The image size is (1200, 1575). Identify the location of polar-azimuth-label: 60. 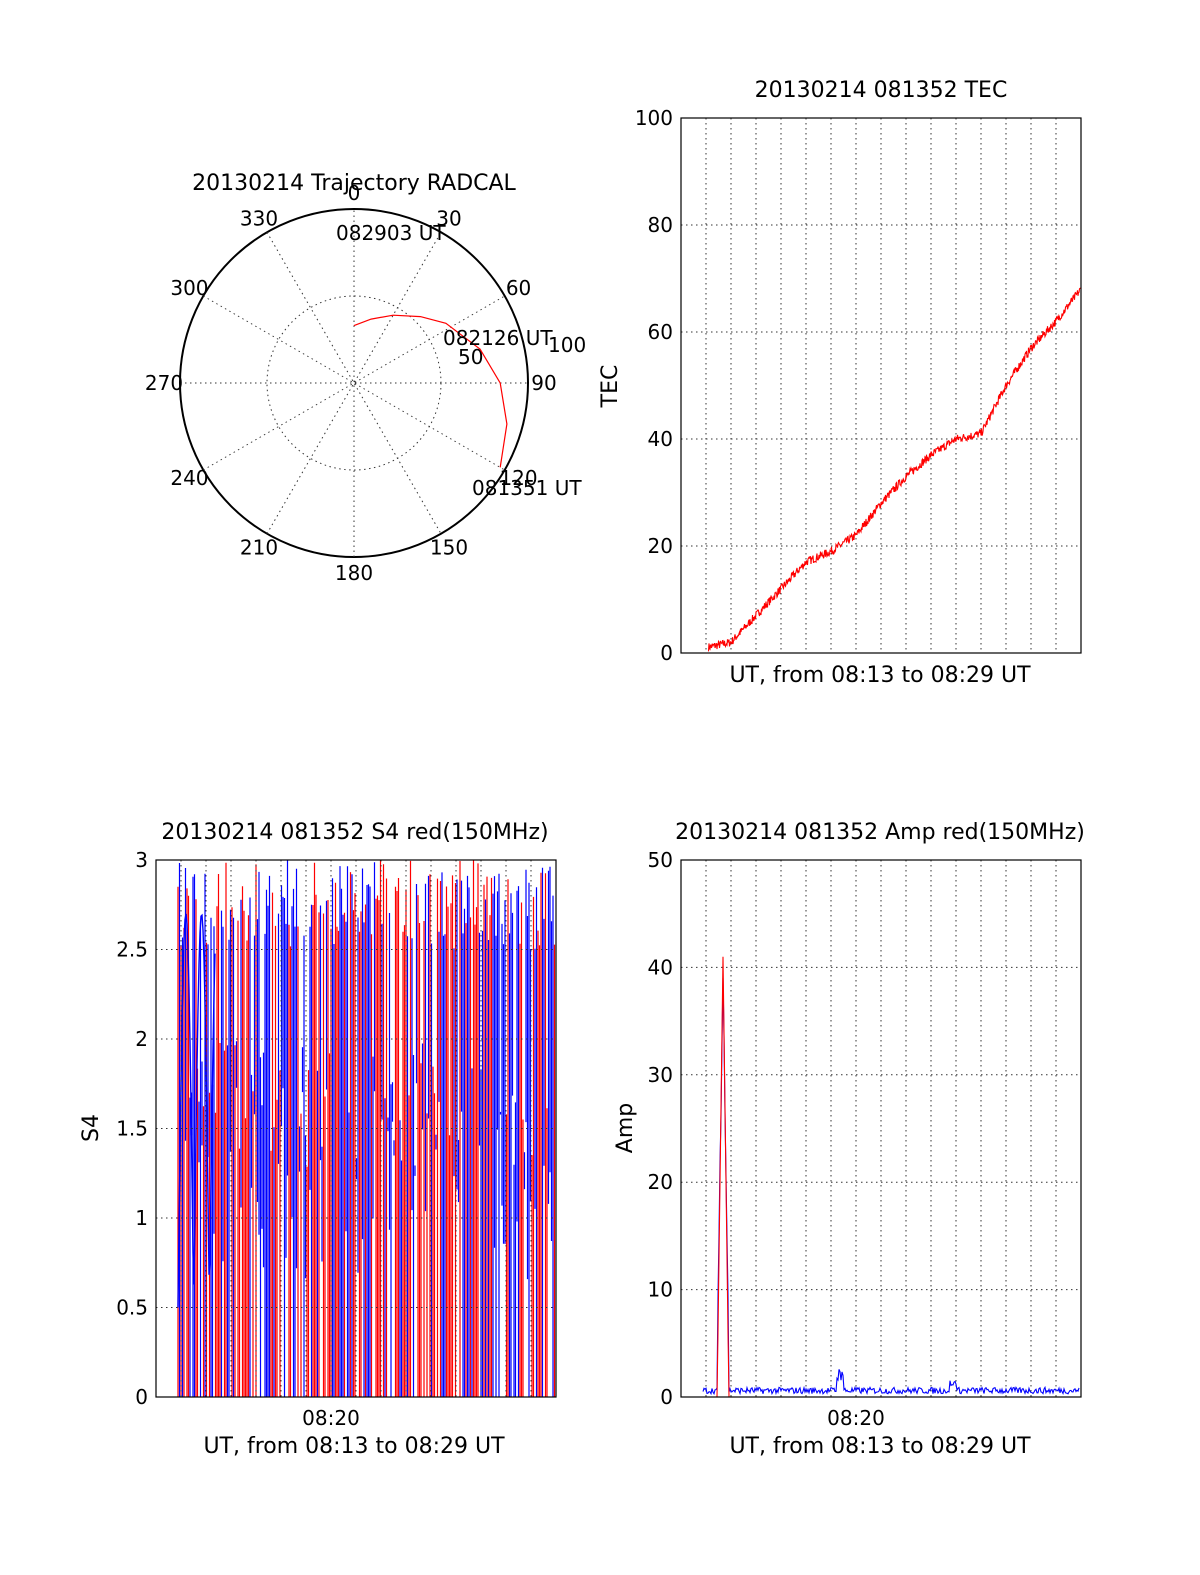
(518, 288).